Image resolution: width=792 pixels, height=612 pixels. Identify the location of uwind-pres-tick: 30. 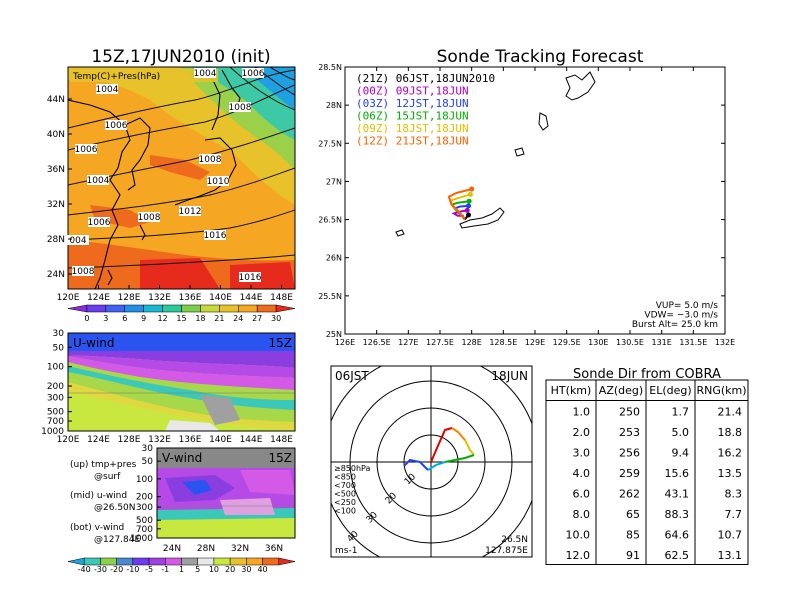
(59, 334).